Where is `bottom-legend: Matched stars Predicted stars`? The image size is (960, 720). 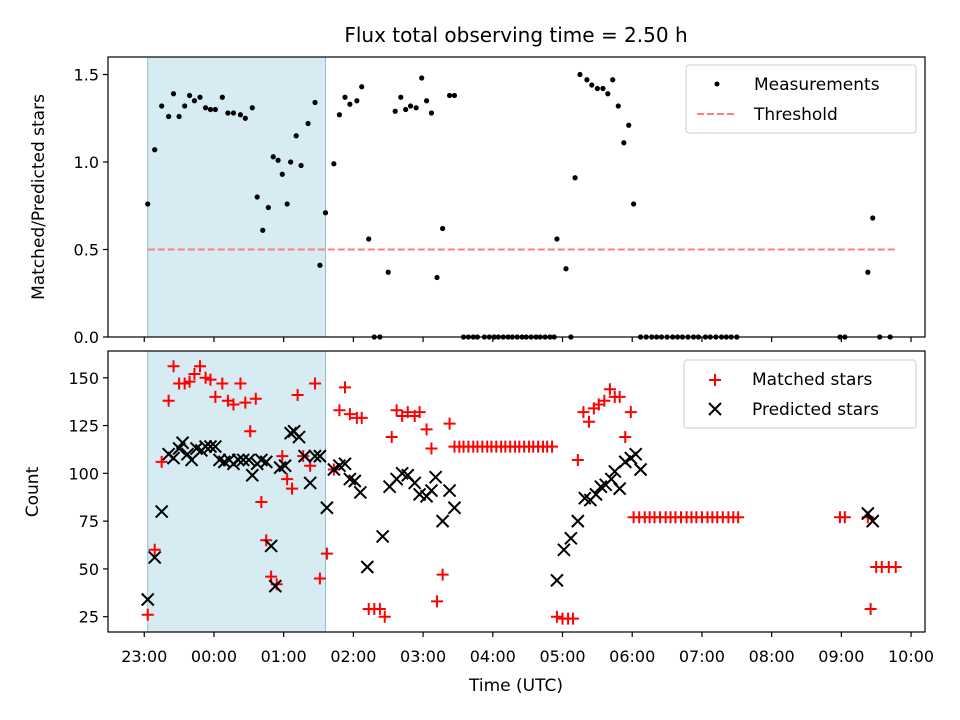
bottom-legend: Matched stars Predicted stars is located at coordinates (800, 394).